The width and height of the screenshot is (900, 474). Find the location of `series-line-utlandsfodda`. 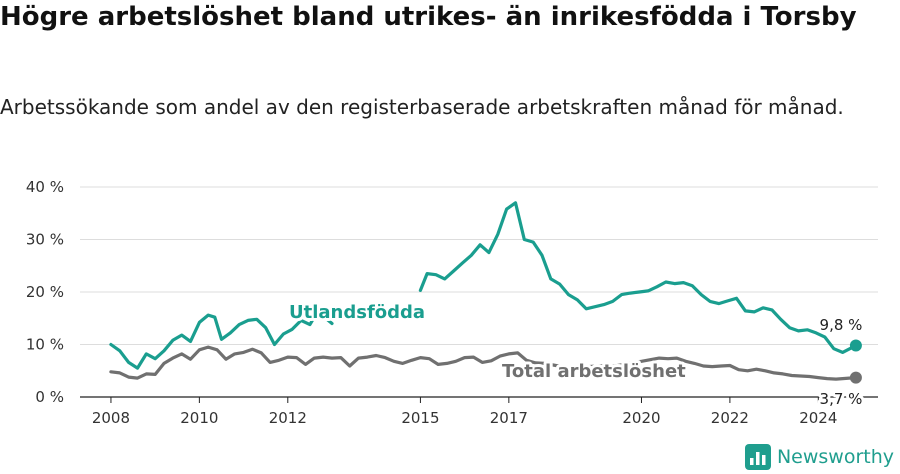

series-line-utlandsfodda is located at coordinates (221, 341).